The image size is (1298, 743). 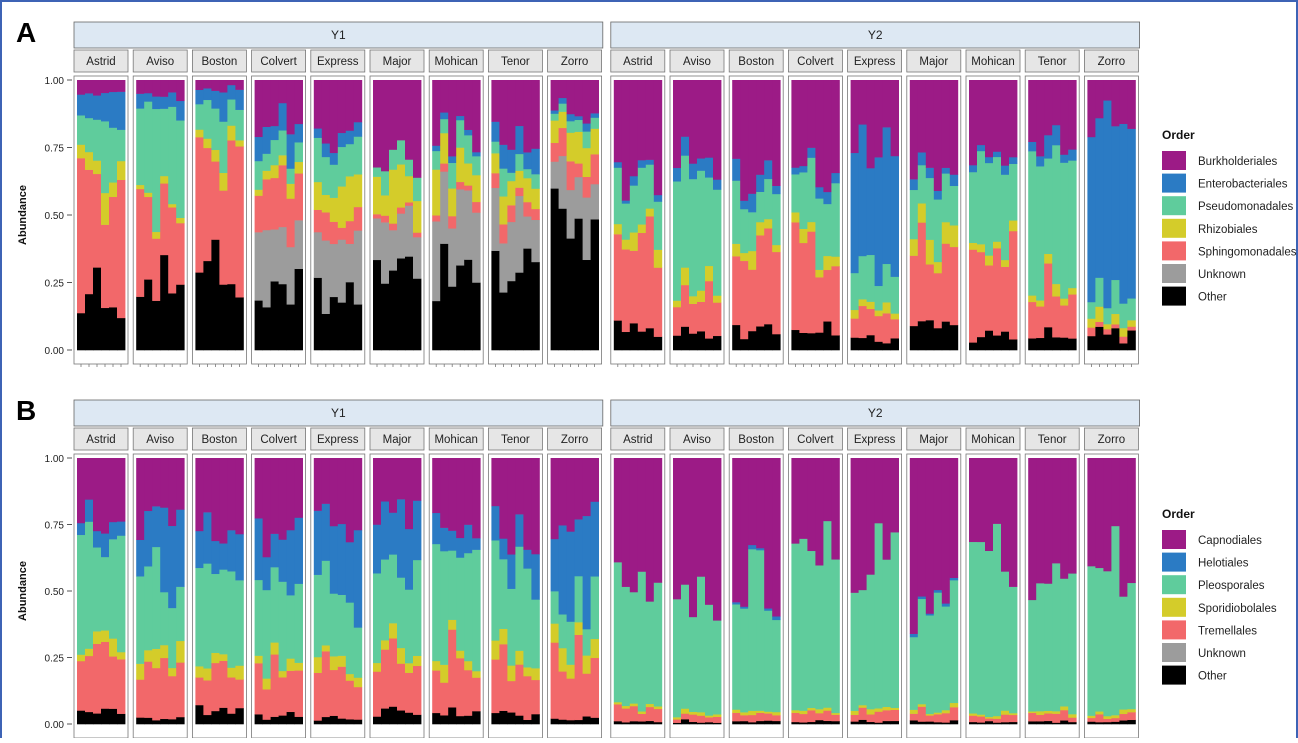 What do you see at coordinates (992, 440) in the screenshot?
I see `cultivar-strip-label: Mohican` at bounding box center [992, 440].